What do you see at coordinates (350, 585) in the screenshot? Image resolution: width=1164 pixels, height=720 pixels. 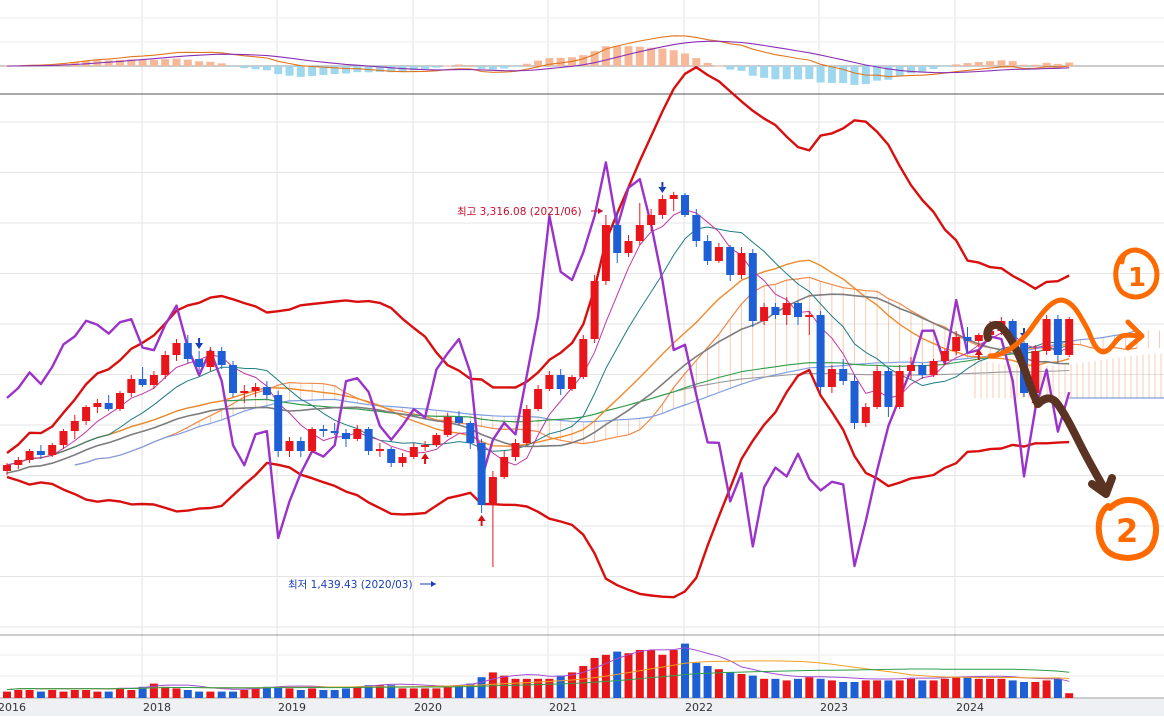 I see `low-annotation-text: 최저 1,439.43 (2020/03)` at bounding box center [350, 585].